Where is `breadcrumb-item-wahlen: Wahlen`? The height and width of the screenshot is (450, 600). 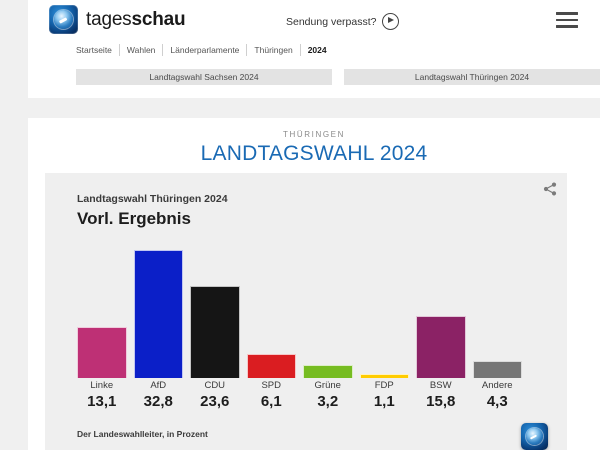 breadcrumb-item-wahlen: Wahlen is located at coordinates (140, 50).